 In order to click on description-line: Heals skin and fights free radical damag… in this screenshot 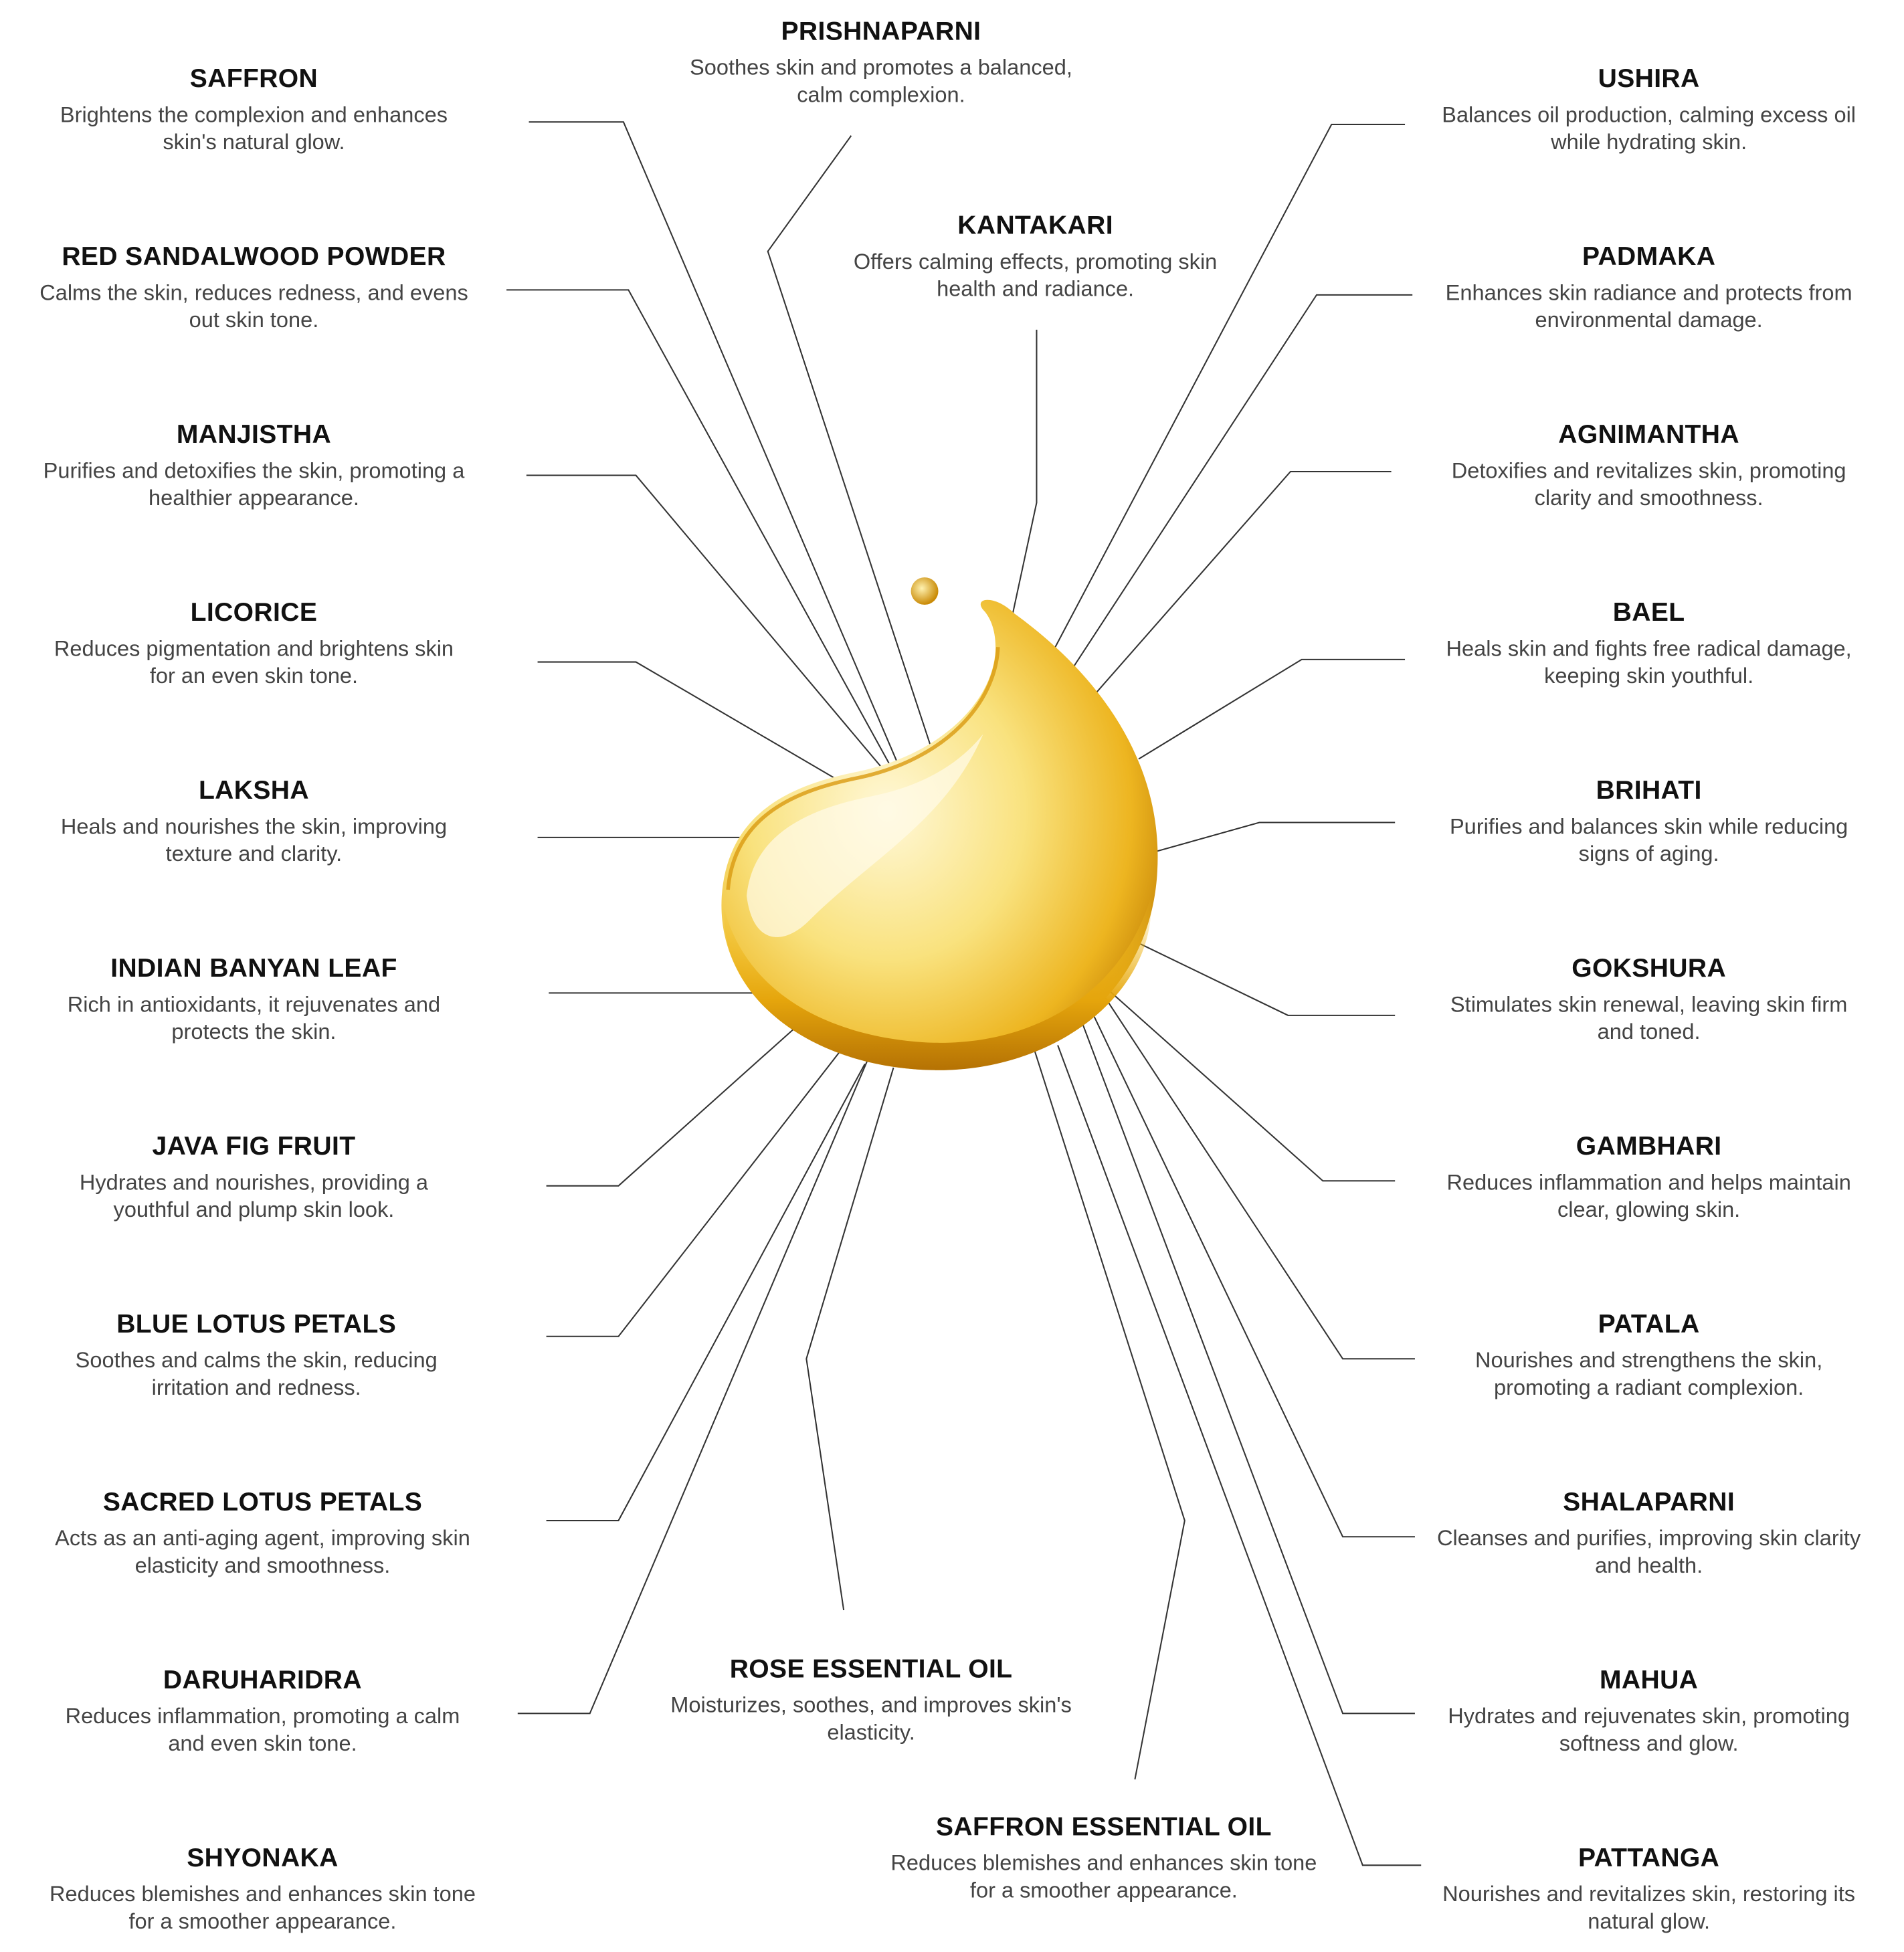, I will do `click(1649, 648)`.